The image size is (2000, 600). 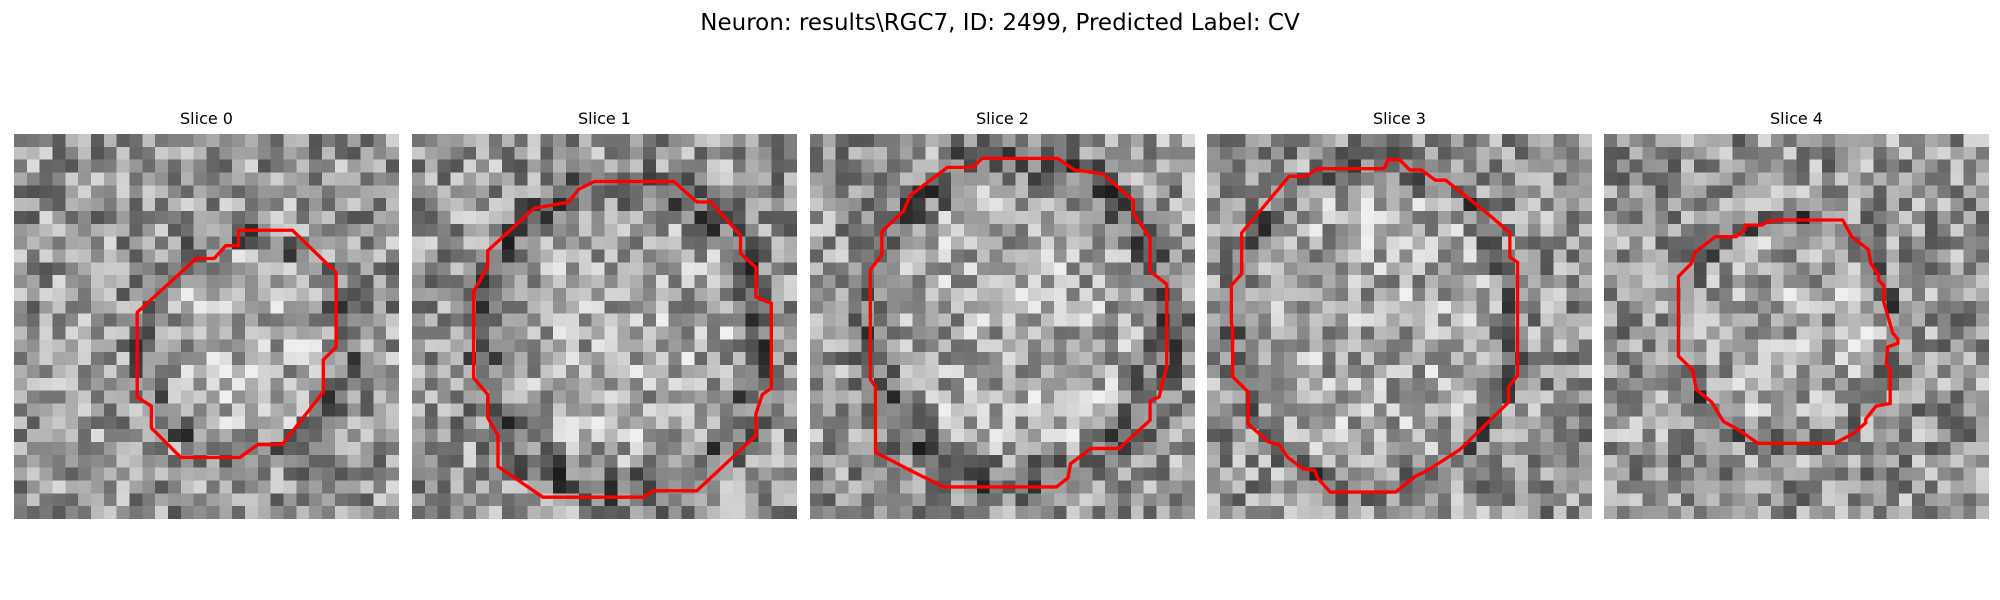 I want to click on slice-title: Slice 3, so click(x=1399, y=118).